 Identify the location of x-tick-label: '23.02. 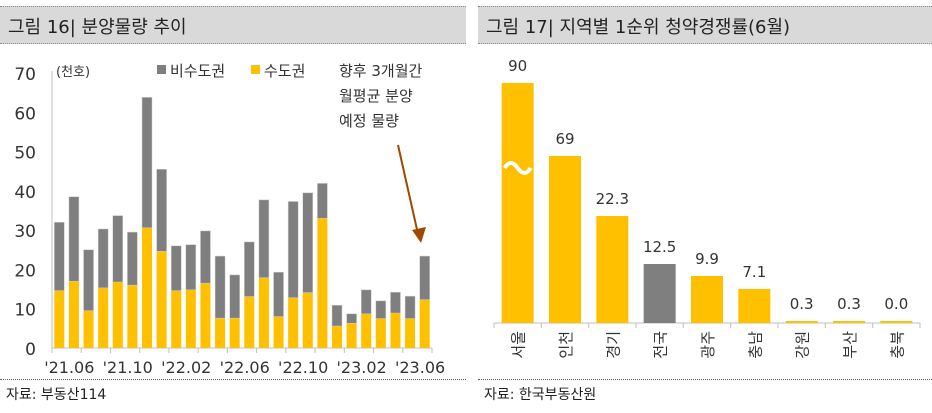
(362, 367).